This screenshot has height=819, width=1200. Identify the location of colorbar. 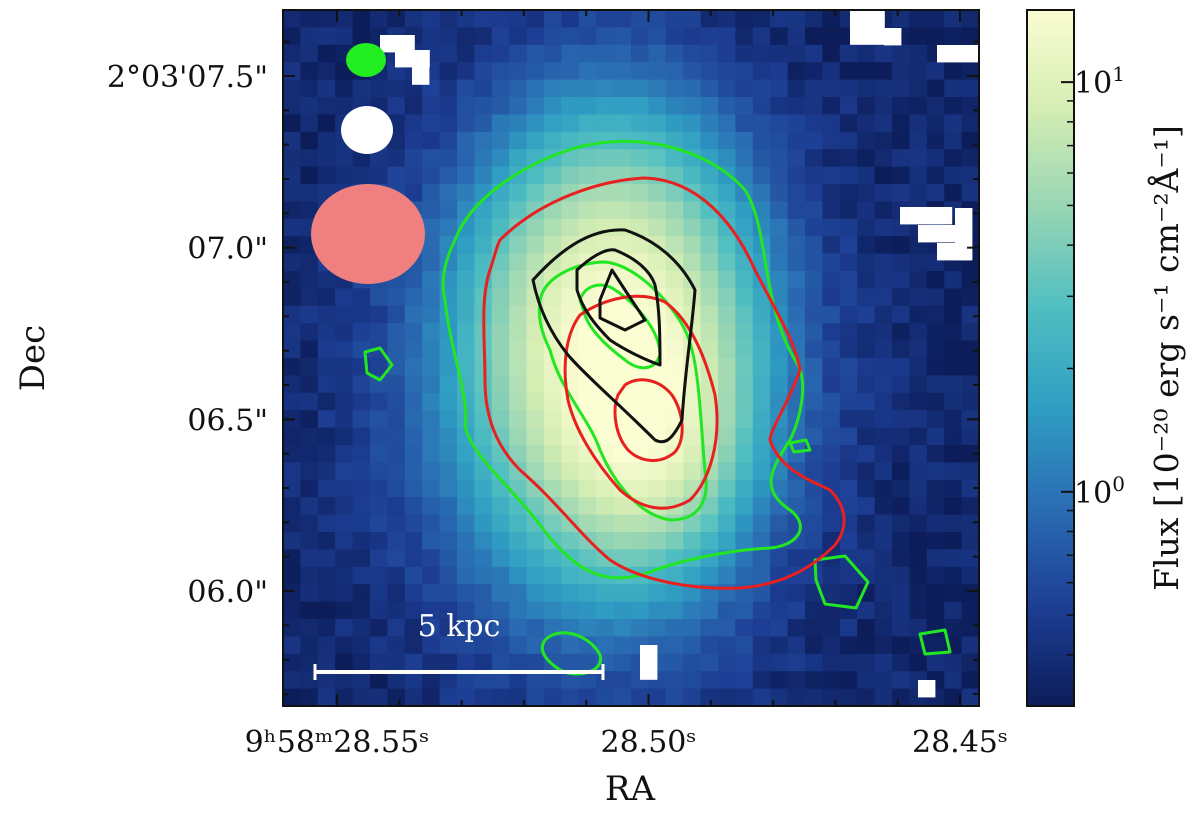
(1050, 358).